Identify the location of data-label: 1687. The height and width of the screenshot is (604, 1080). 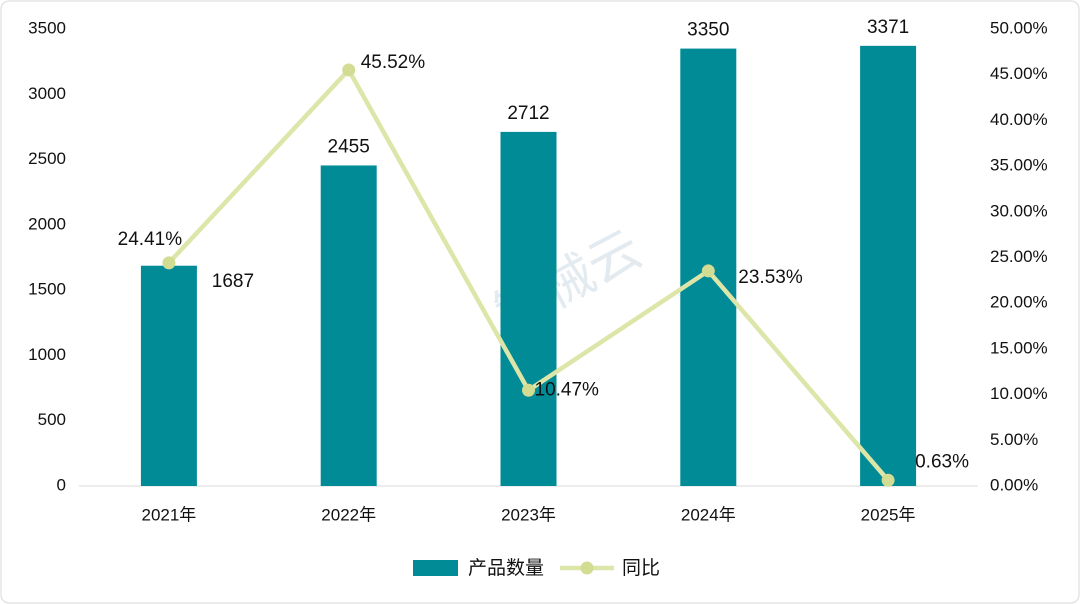
(233, 281).